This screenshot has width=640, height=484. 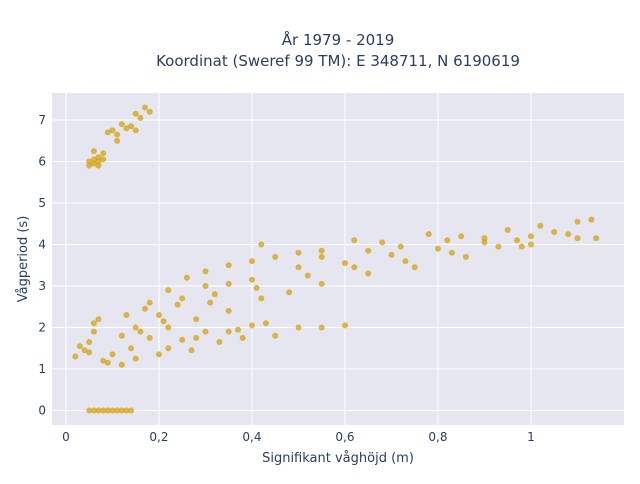 What do you see at coordinates (338, 39) in the screenshot?
I see `chart-title-line-1: År 1979 - 2019` at bounding box center [338, 39].